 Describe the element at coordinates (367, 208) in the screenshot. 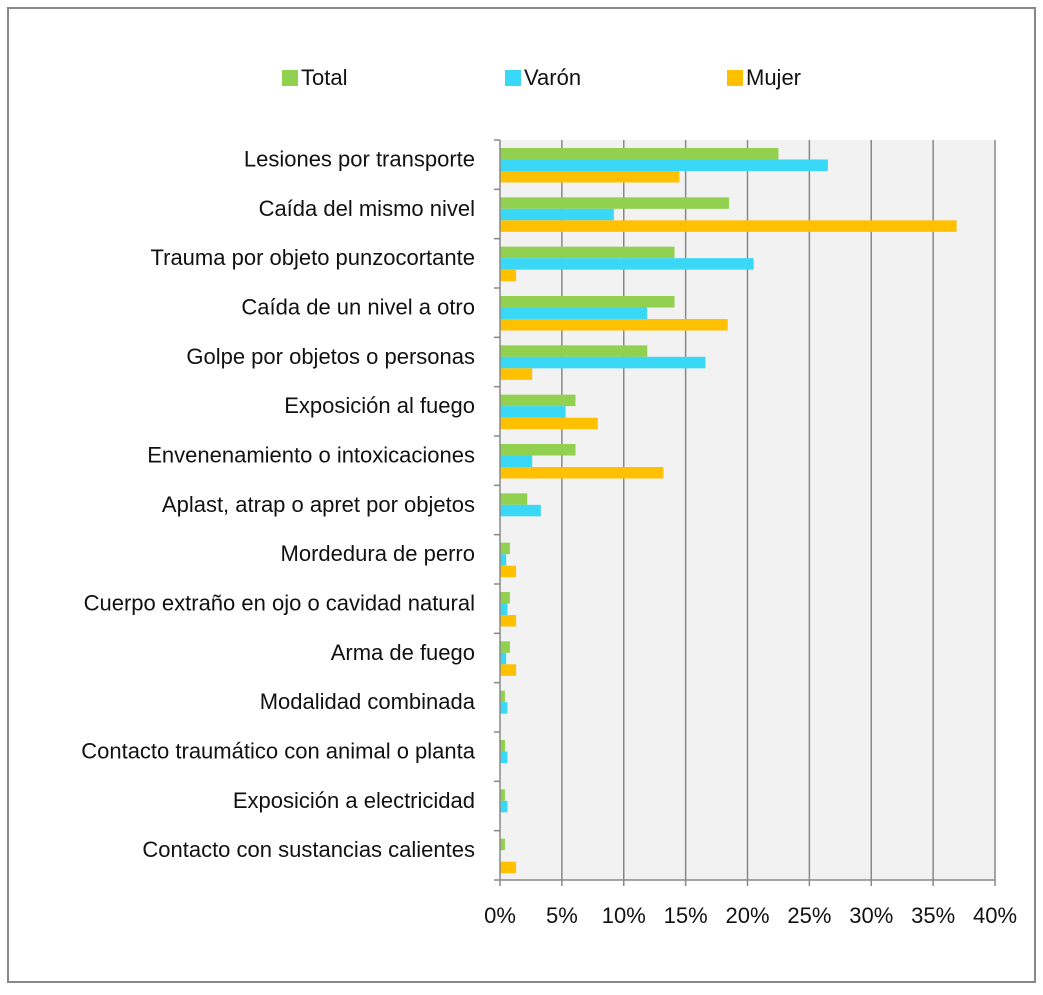

I see `category-label: Caída del mismo nivel` at that location.